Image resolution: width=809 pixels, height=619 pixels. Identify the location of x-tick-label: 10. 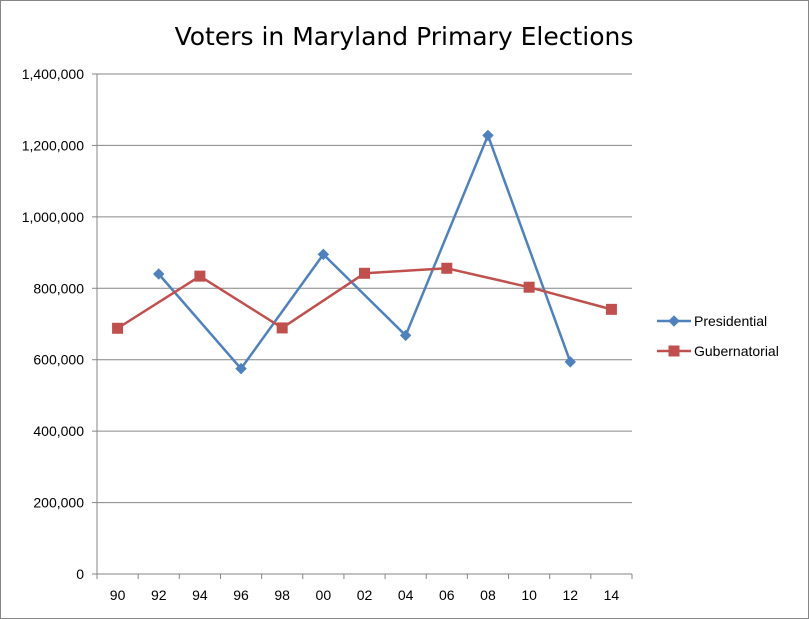
(529, 595).